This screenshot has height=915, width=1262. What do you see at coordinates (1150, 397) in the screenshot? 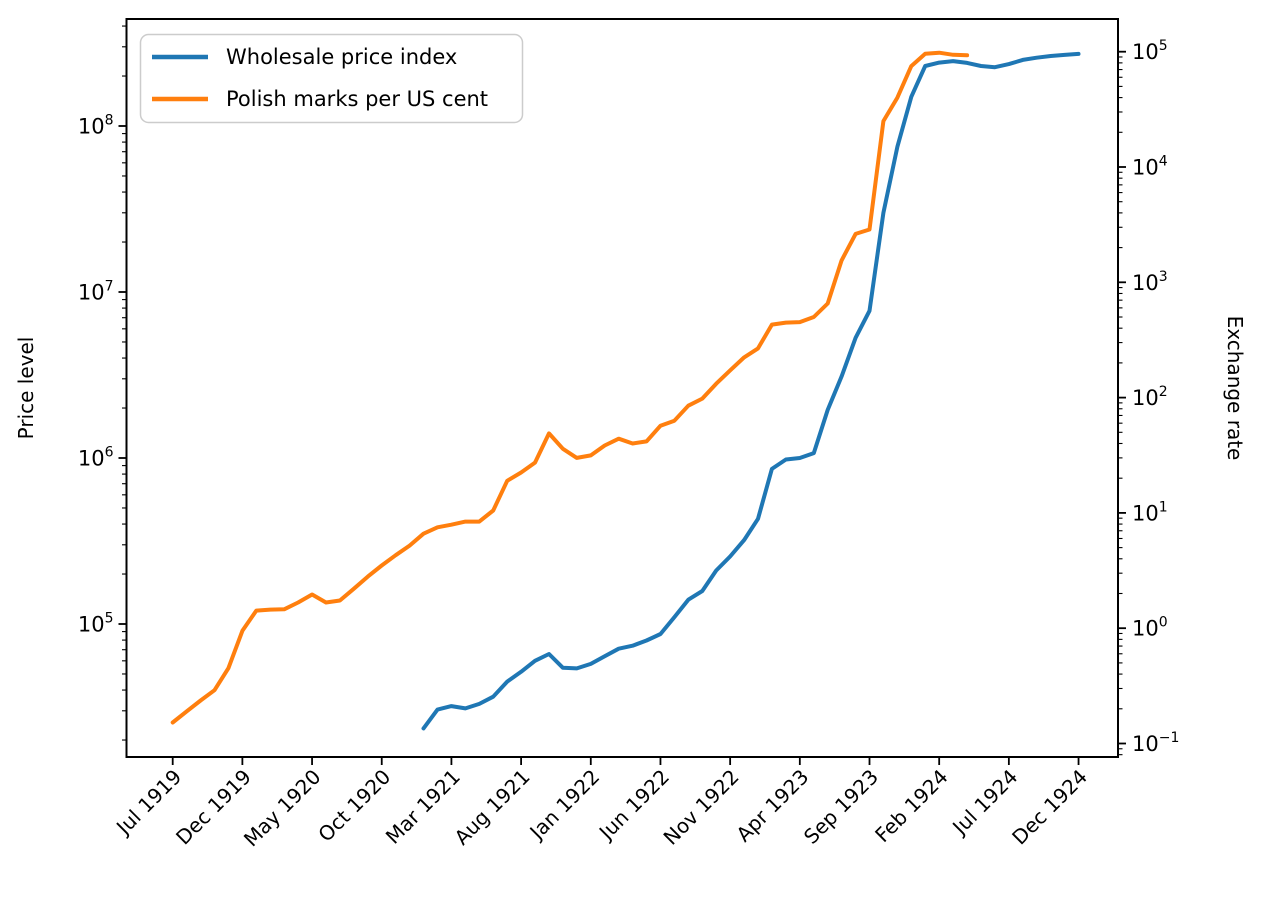
I see `y-right-tick-label: 10²` at bounding box center [1150, 397].